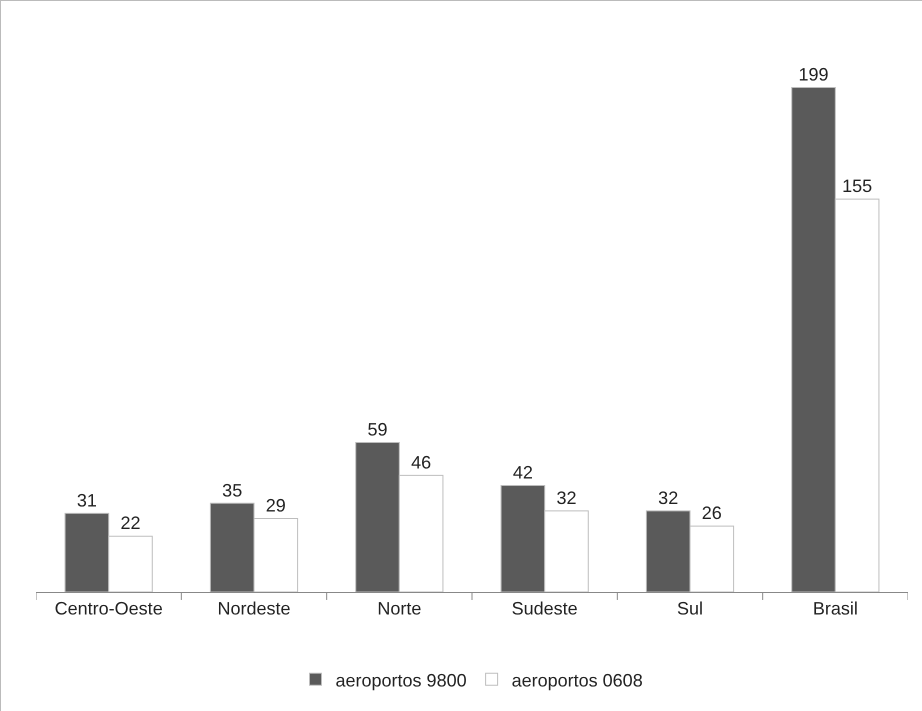 The image size is (922, 711). Describe the element at coordinates (276, 505) in the screenshot. I see `data-label: 29` at that location.